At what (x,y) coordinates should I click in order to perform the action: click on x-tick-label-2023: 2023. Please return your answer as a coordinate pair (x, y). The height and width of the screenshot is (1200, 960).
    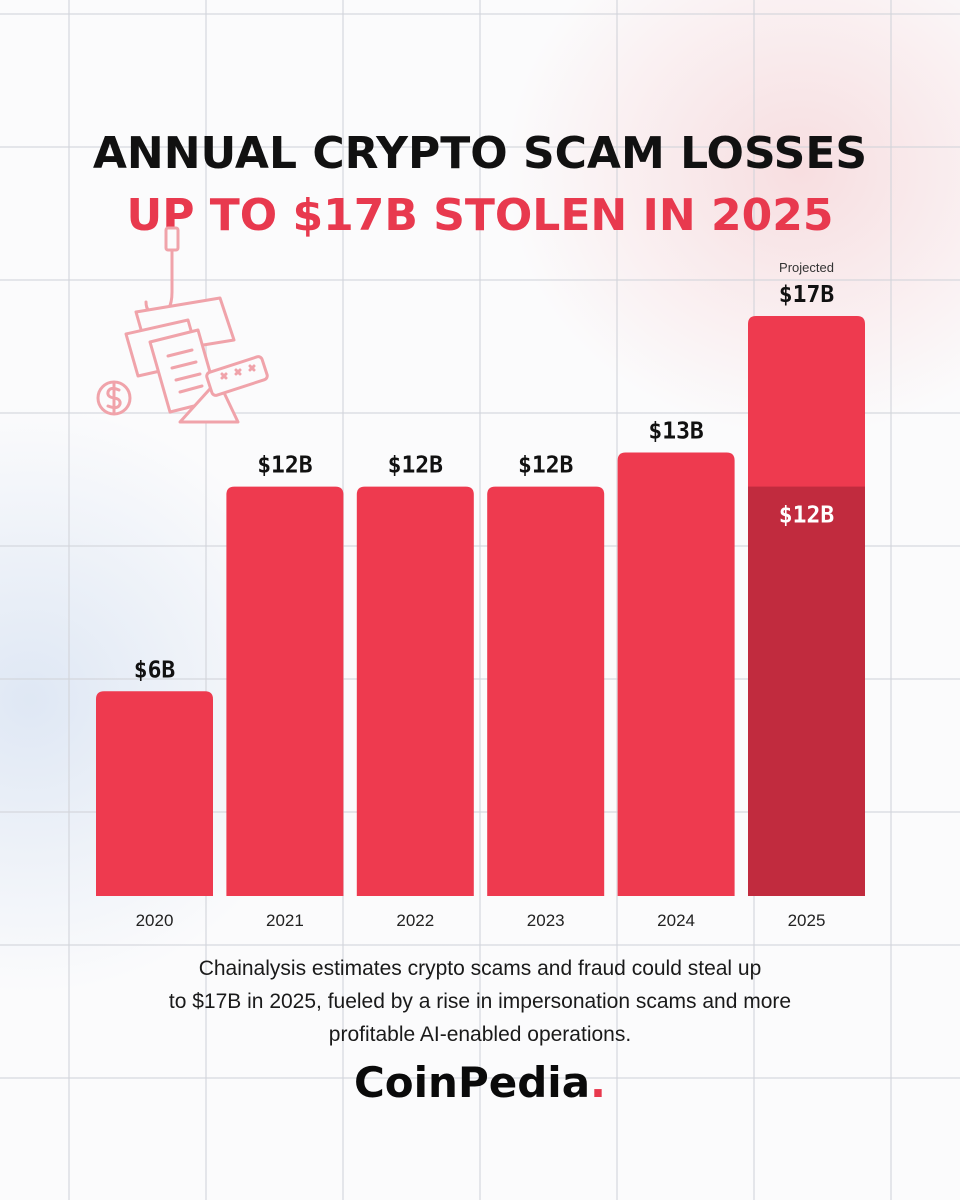
    Looking at the image, I should click on (546, 920).